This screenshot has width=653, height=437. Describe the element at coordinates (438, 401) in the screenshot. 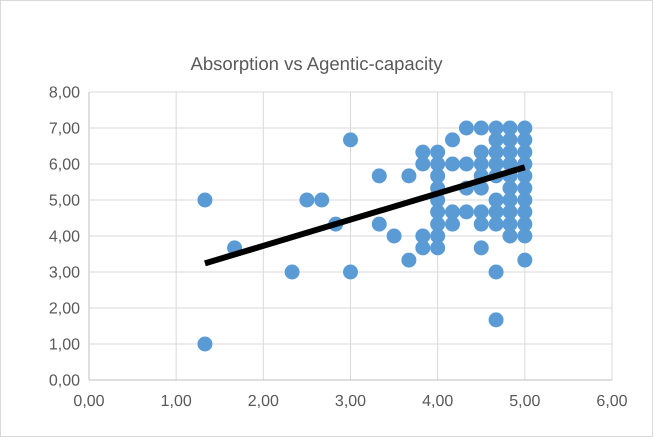

I see `x-tick-label: 4,00` at that location.